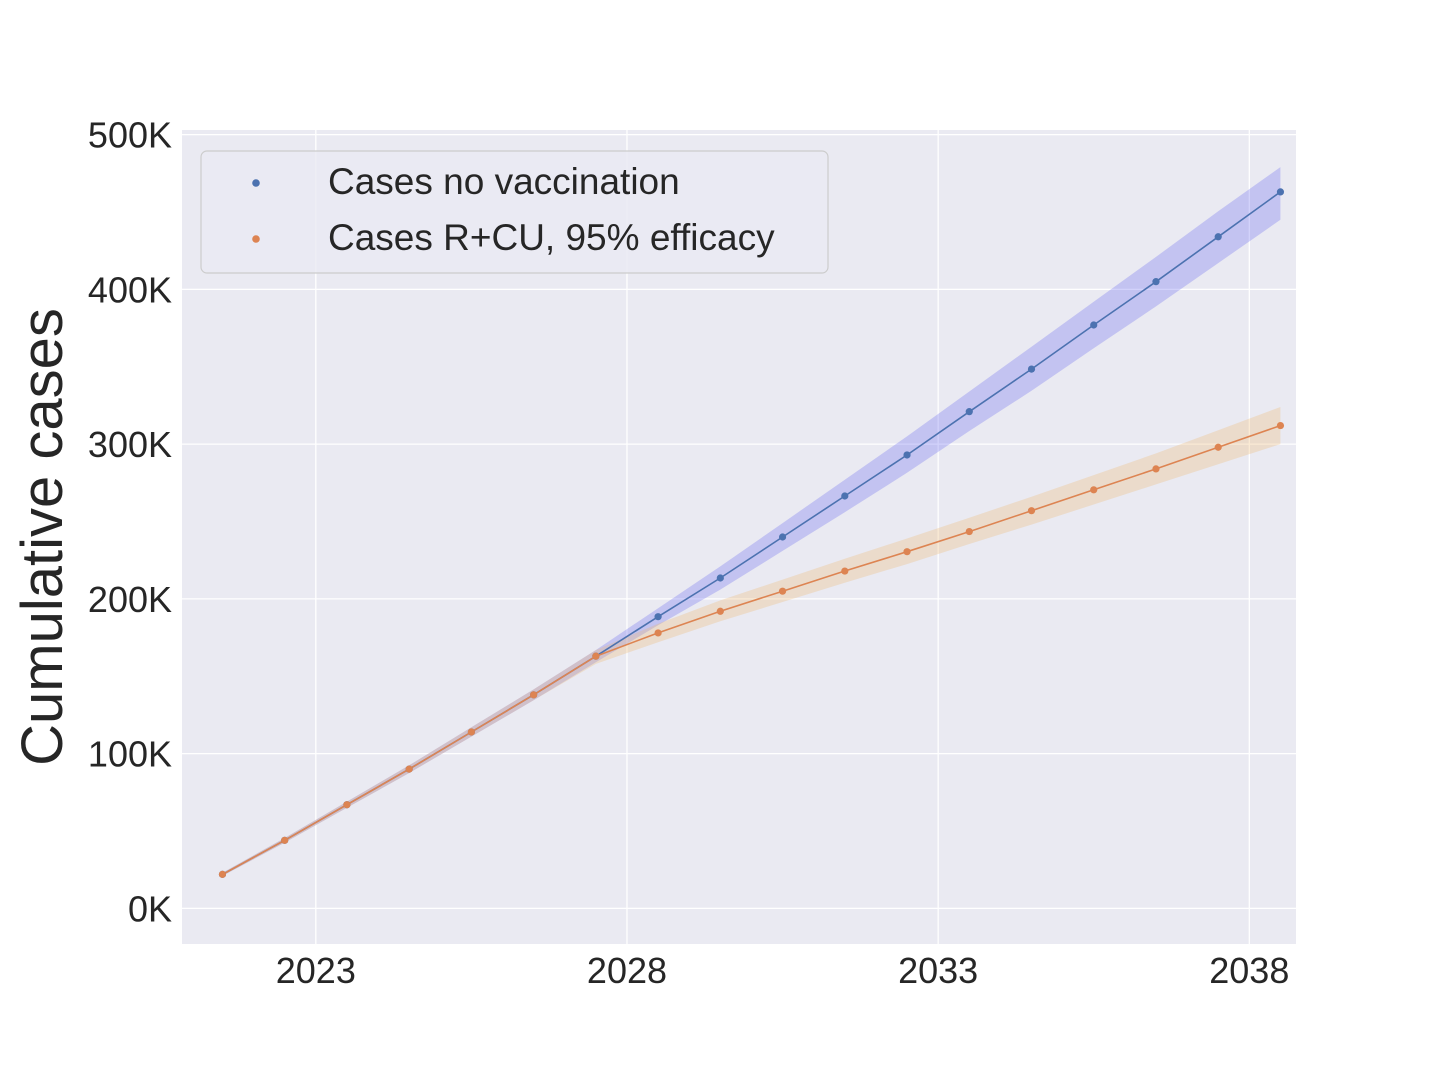 The image size is (1440, 1080). I want to click on y-tick-label: 300K, so click(130, 444).